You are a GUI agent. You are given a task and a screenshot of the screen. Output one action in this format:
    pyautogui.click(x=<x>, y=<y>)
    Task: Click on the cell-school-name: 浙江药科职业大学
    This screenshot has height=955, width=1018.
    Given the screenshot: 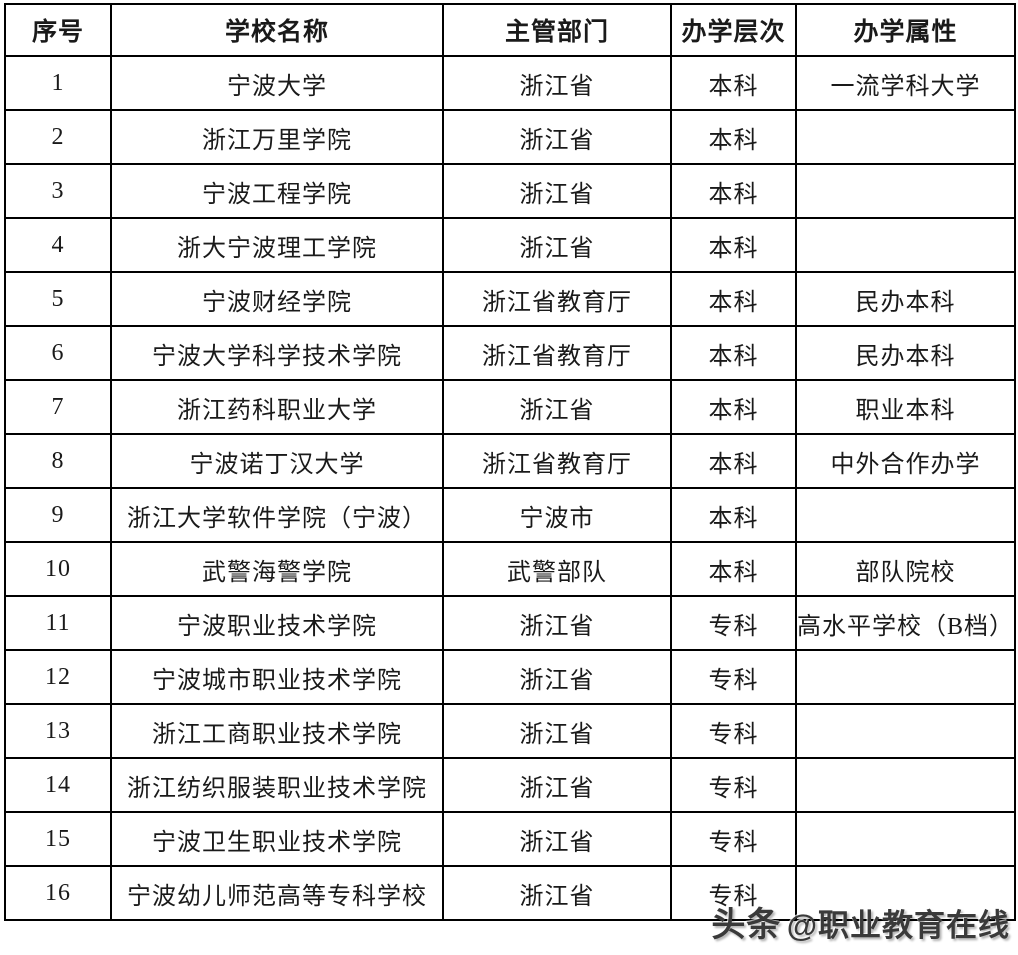 What is the action you would take?
    pyautogui.click(x=277, y=407)
    